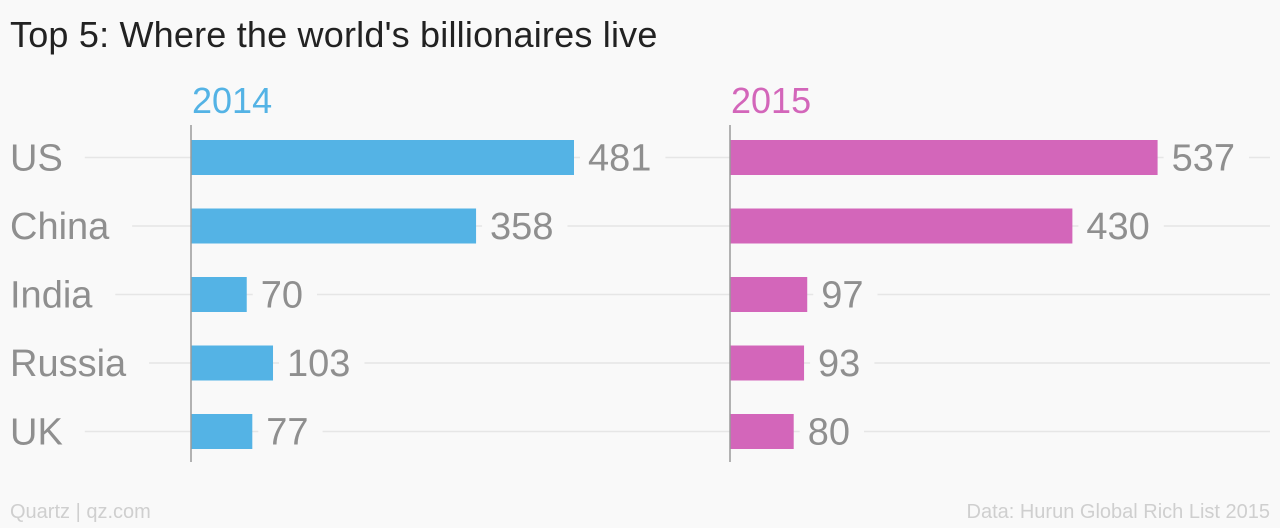 This screenshot has height=528, width=1280. What do you see at coordinates (521, 227) in the screenshot?
I see `value-label: 358` at bounding box center [521, 227].